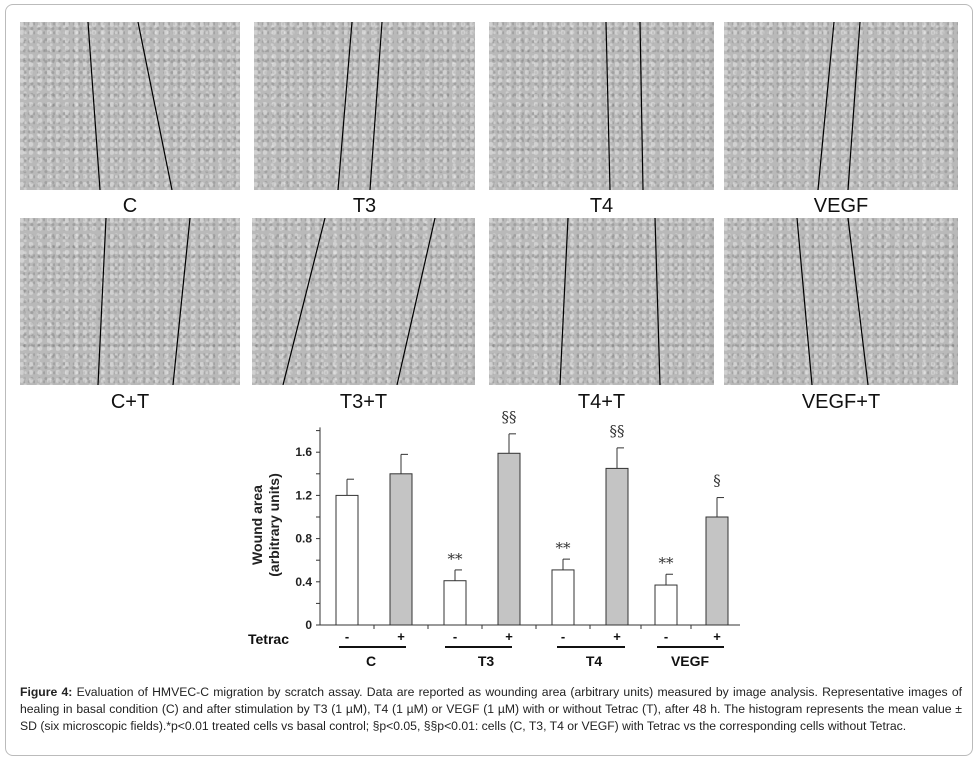 The height and width of the screenshot is (759, 979). Describe the element at coordinates (841, 301) in the screenshot. I see `micrograph-vegf-plus-t` at that location.